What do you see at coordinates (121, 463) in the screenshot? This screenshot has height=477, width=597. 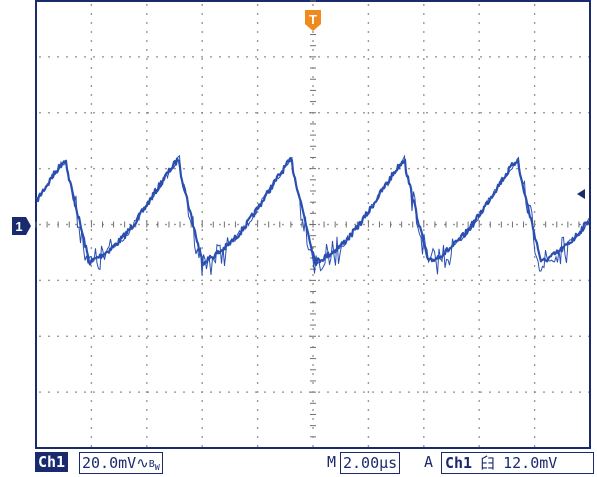 I see `vertical-scale-readout: 20.0mV∿BW` at bounding box center [121, 463].